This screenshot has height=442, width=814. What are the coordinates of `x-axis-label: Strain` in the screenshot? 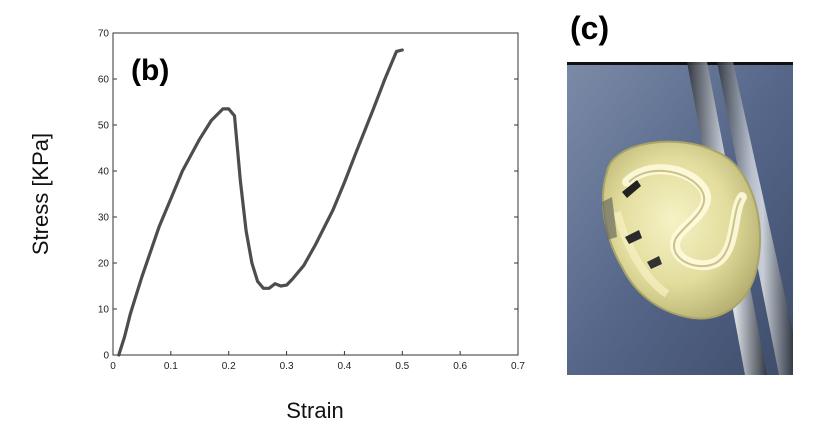 It's located at (314, 410).